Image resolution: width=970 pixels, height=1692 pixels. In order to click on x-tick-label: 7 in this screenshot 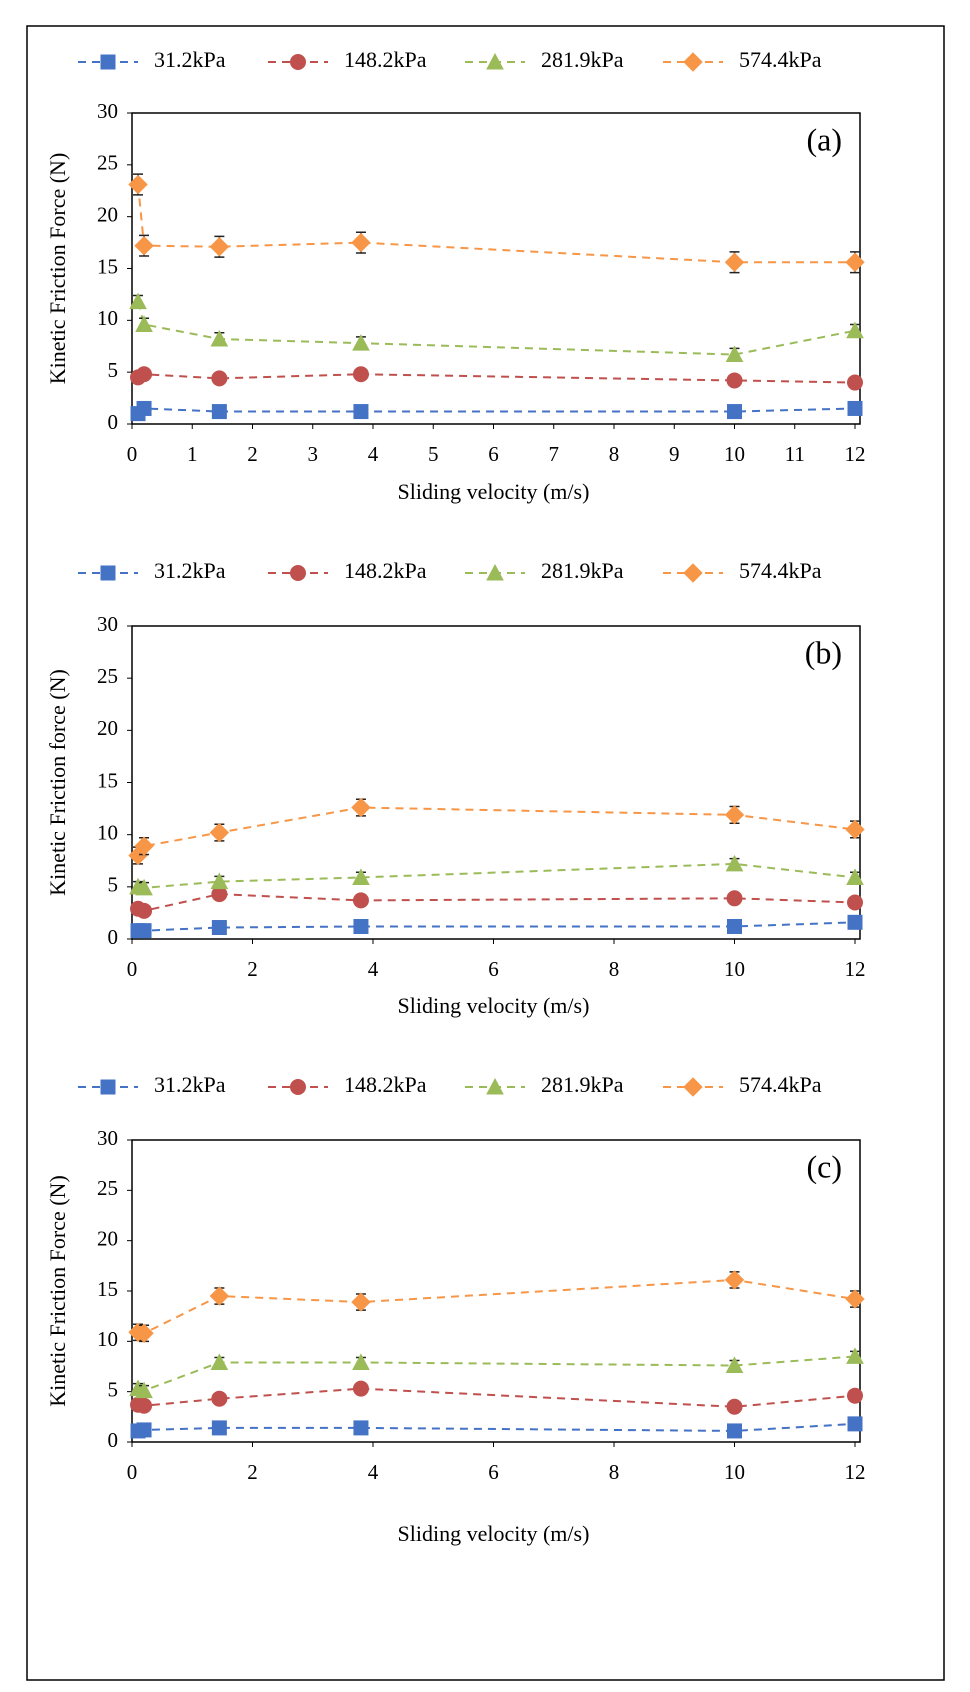, I will do `click(554, 454)`.